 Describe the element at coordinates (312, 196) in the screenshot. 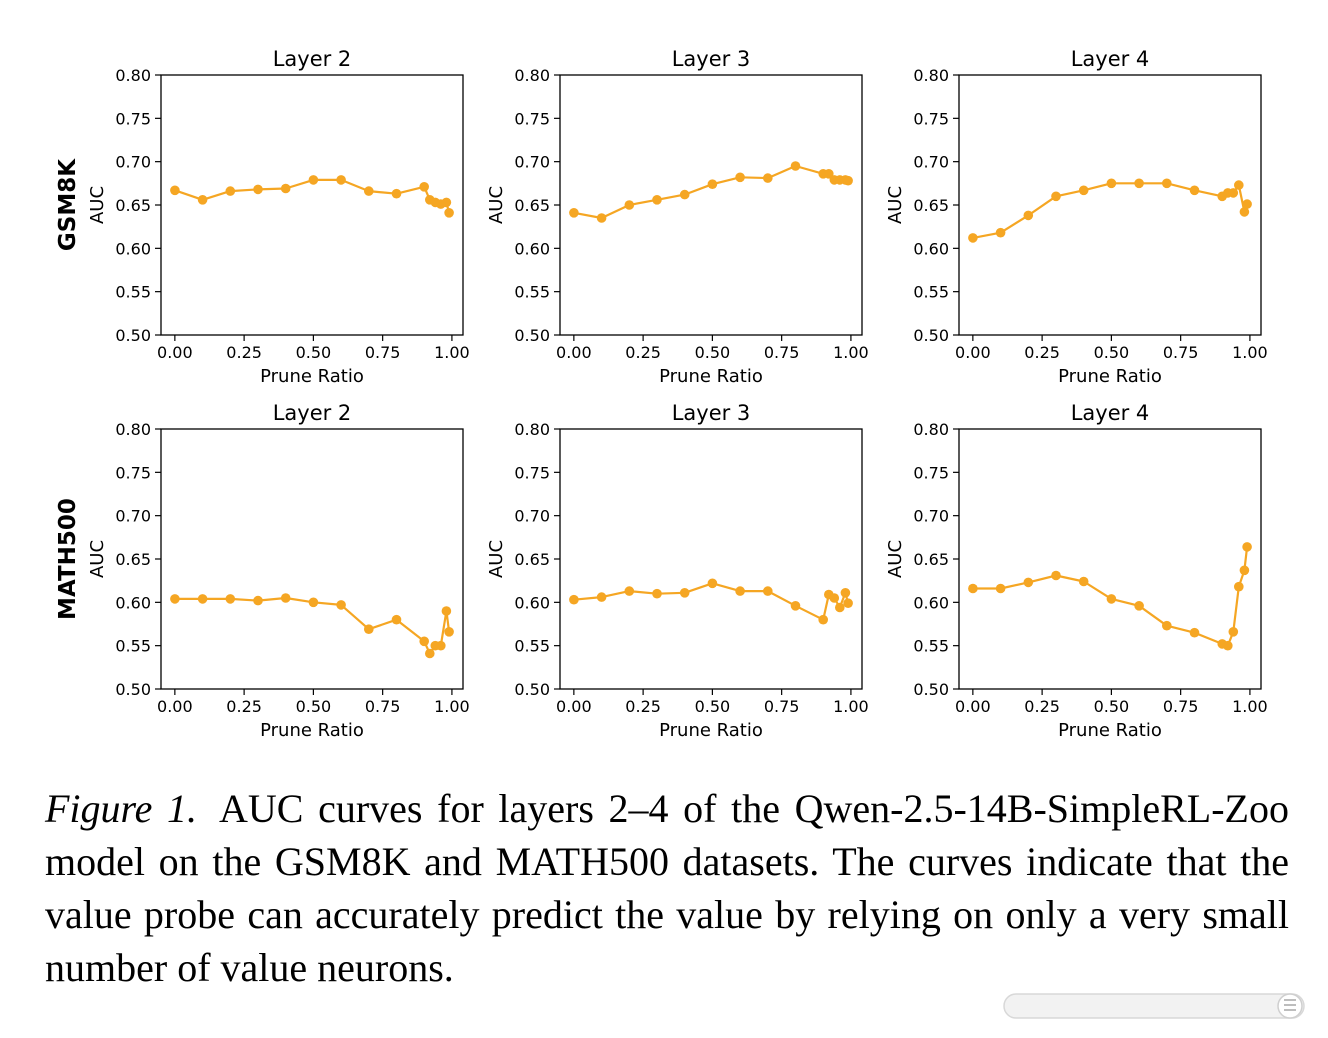

I see `series-line` at that location.